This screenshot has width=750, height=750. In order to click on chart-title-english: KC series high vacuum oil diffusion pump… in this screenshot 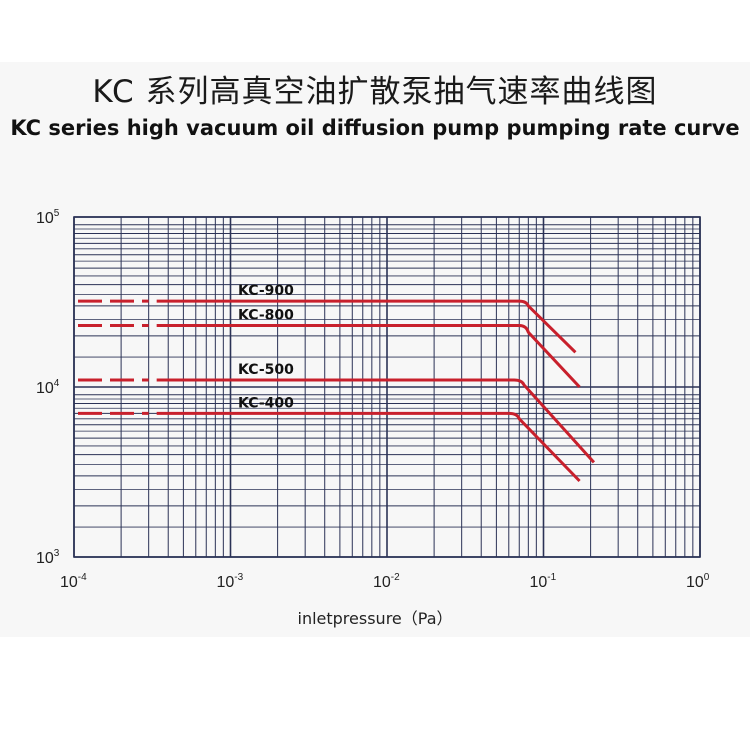, I will do `click(375, 128)`.